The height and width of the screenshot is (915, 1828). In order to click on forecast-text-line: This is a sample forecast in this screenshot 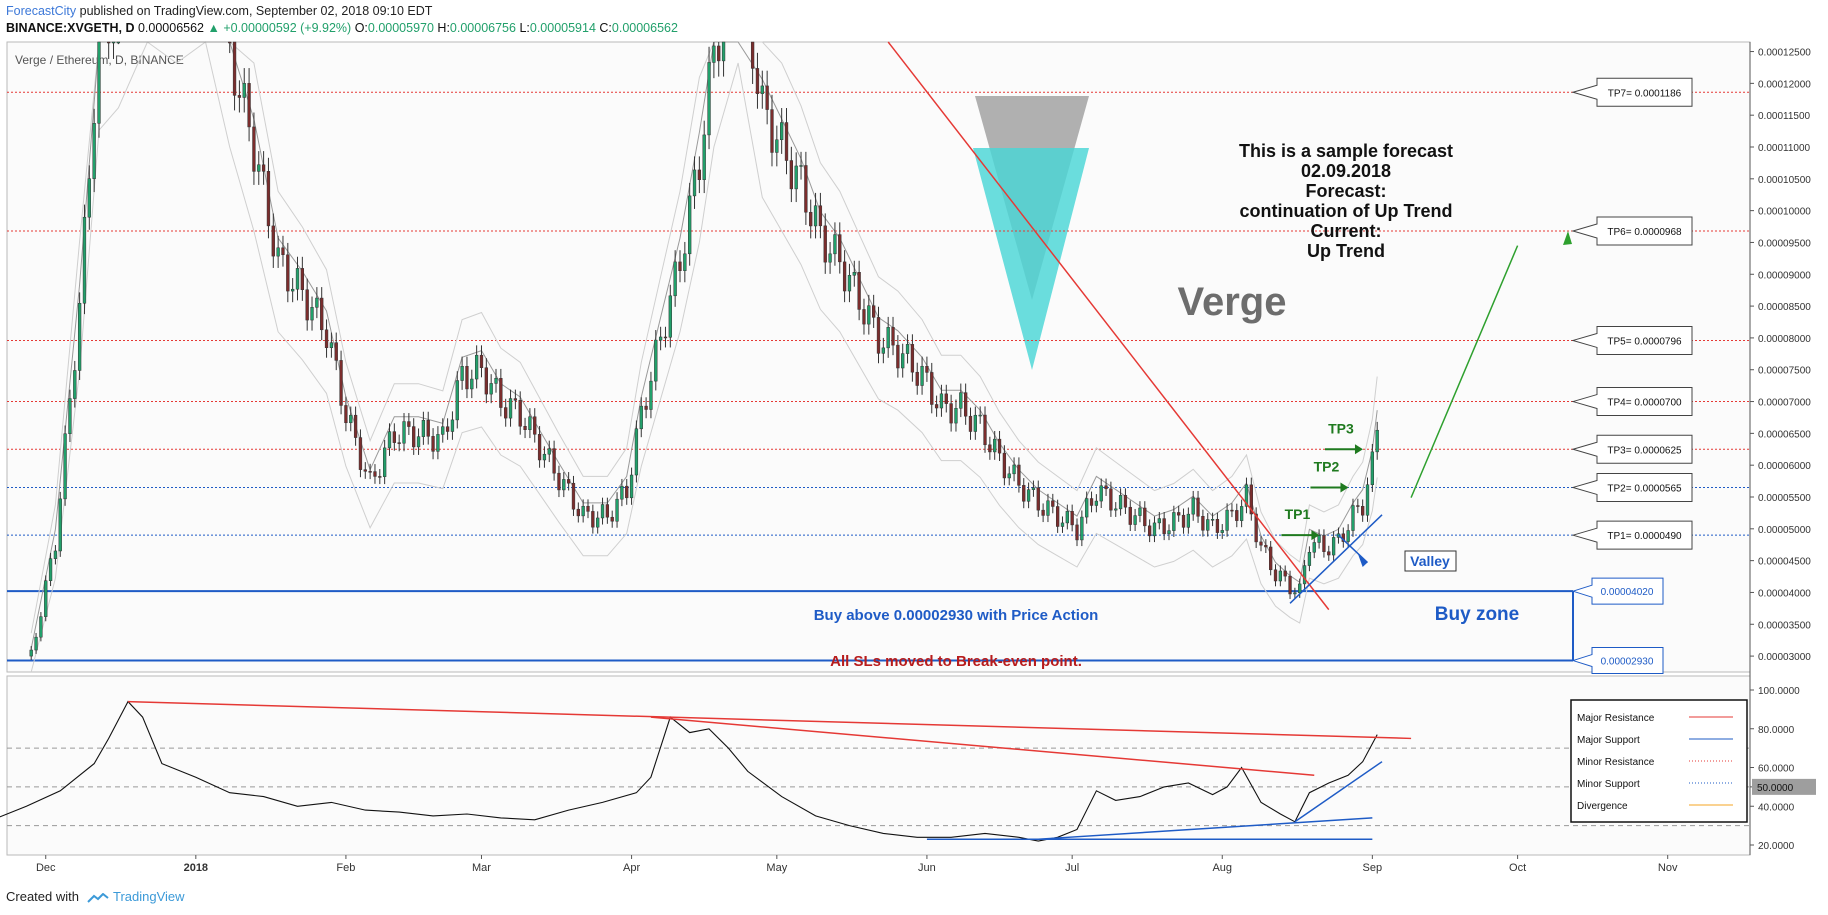, I will do `click(1346, 151)`.